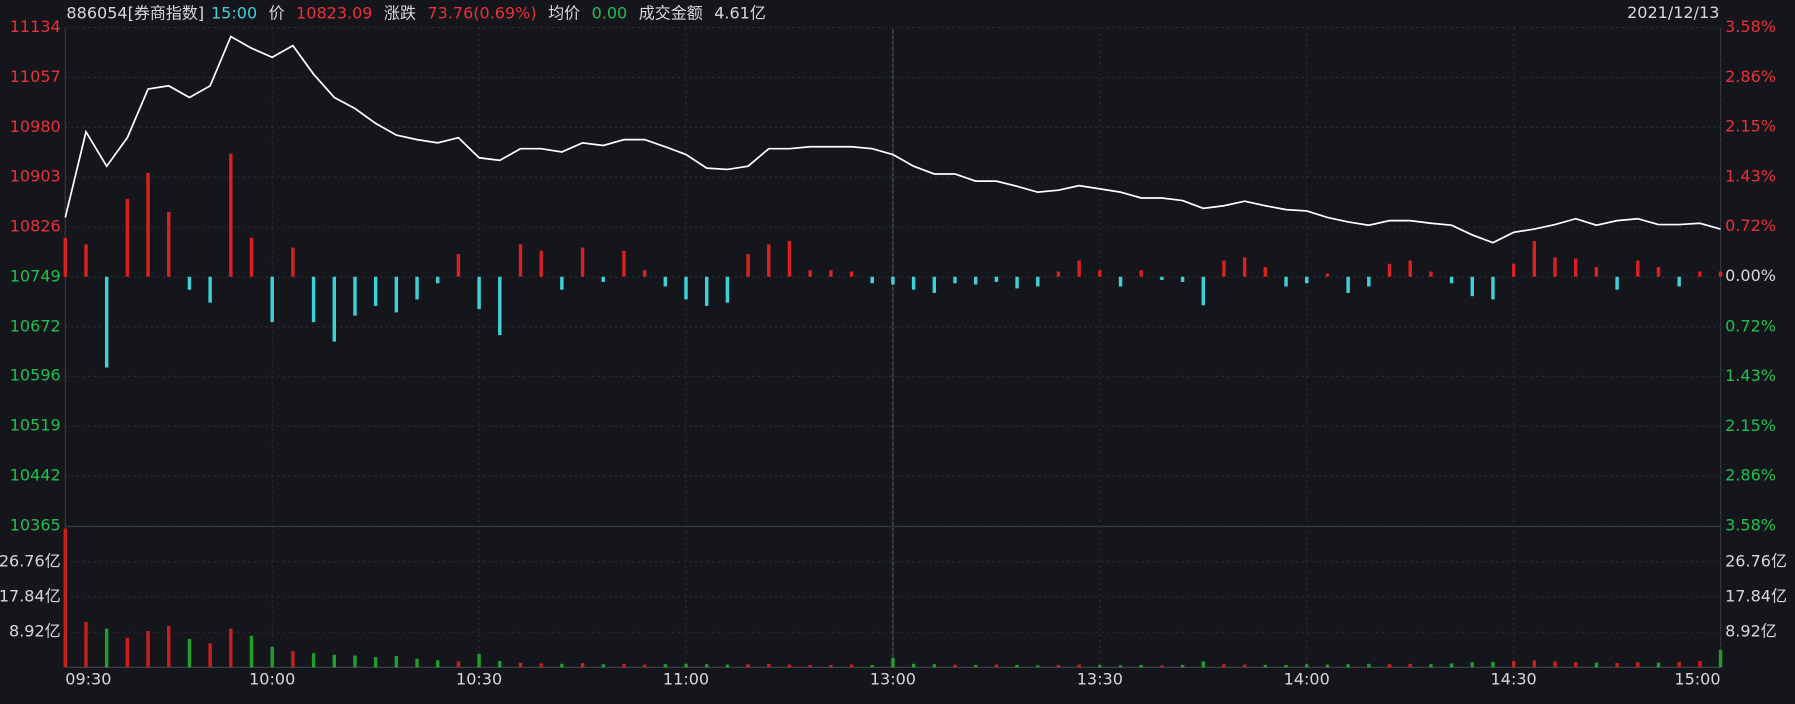 The width and height of the screenshot is (1795, 704). What do you see at coordinates (35, 76) in the screenshot?
I see `y-tick-label: 11057` at bounding box center [35, 76].